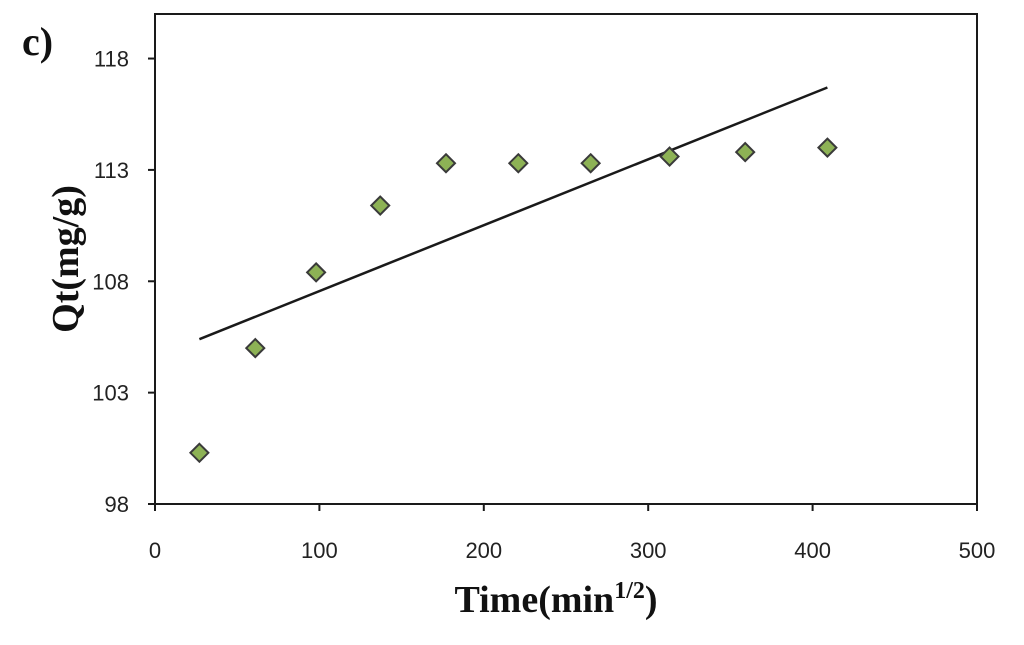 The width and height of the screenshot is (1024, 645). I want to click on x-tick-label: 300, so click(648, 550).